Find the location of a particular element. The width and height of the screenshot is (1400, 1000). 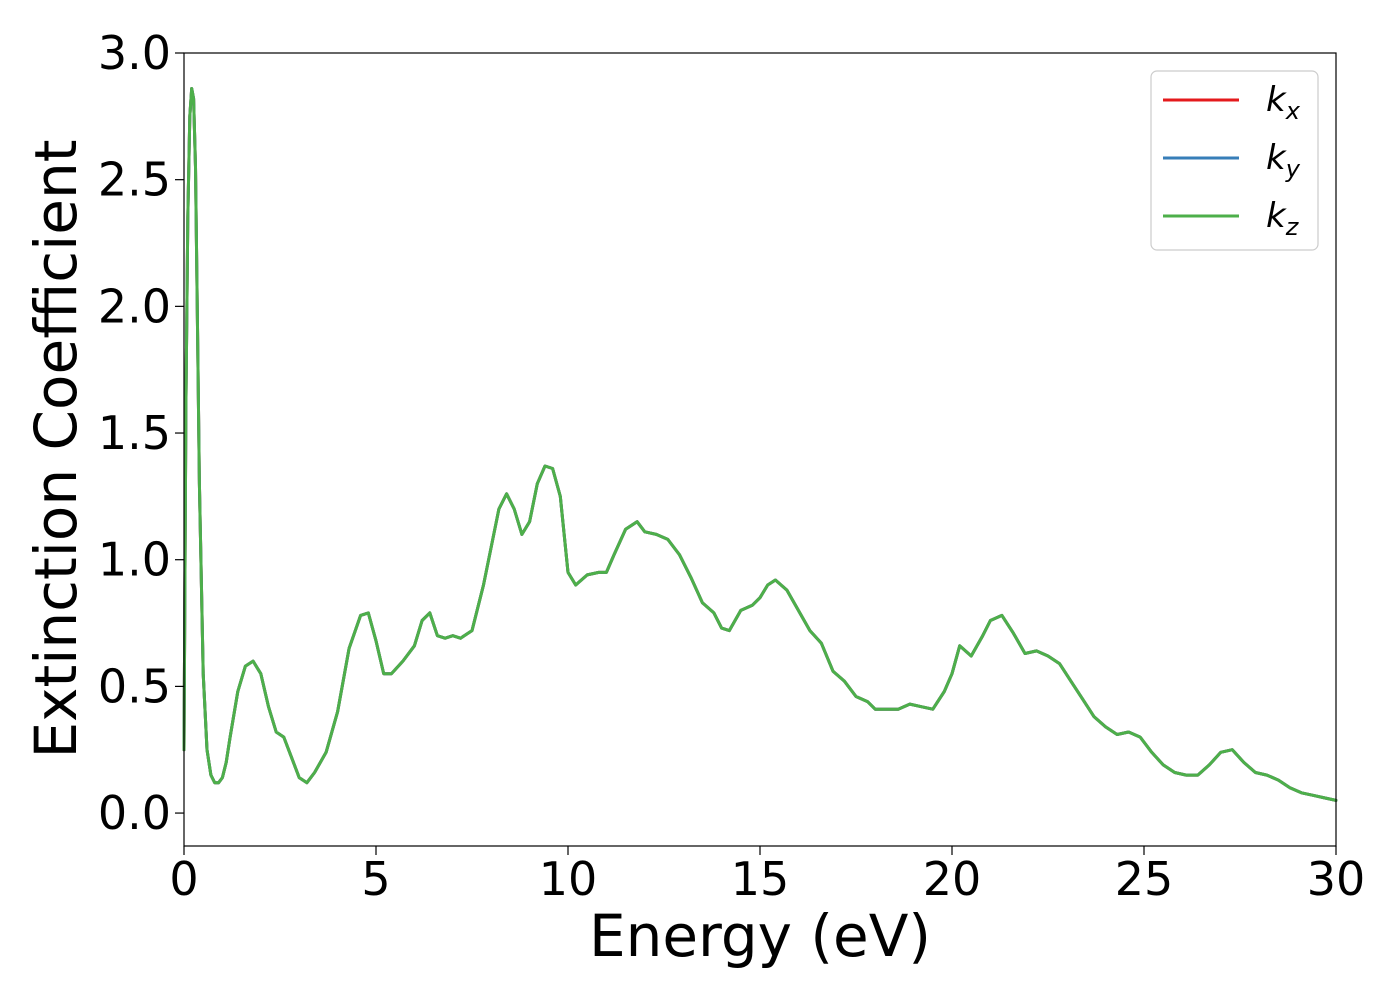

y-tick-label: 1.0 is located at coordinates (134, 560).